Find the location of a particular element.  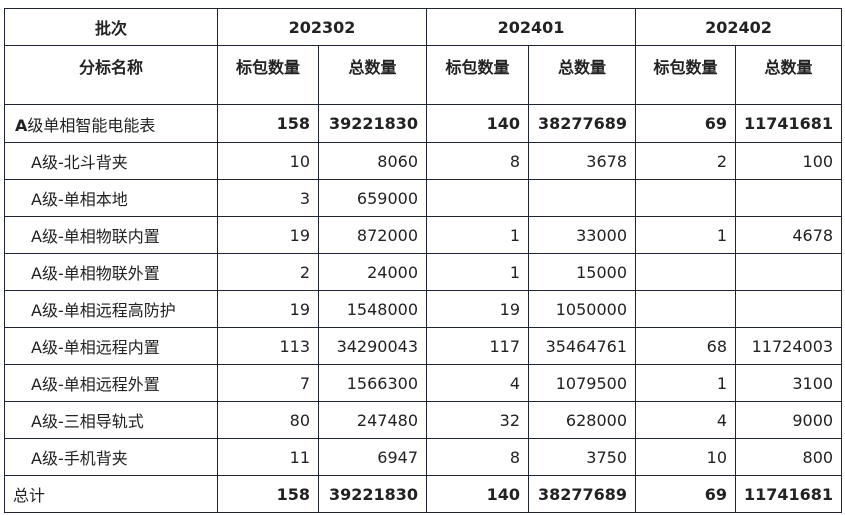

total-quantity-cell: 1079500 is located at coordinates (582, 383).